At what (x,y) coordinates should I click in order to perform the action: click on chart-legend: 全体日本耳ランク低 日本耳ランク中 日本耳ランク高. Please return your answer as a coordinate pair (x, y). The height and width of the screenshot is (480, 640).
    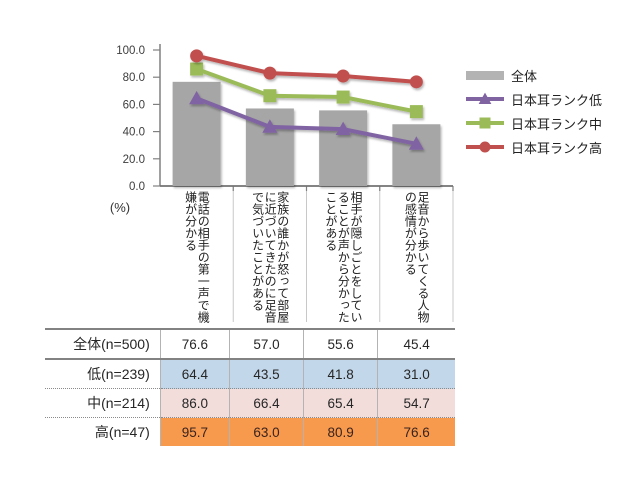
    Looking at the image, I should click on (533, 111).